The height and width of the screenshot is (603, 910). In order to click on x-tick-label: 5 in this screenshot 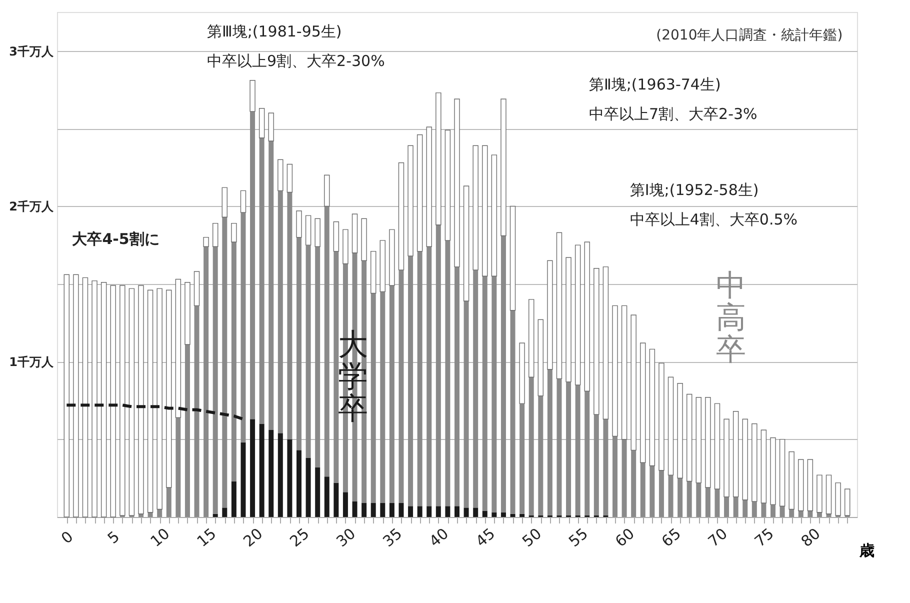, I will do `click(114, 538)`.